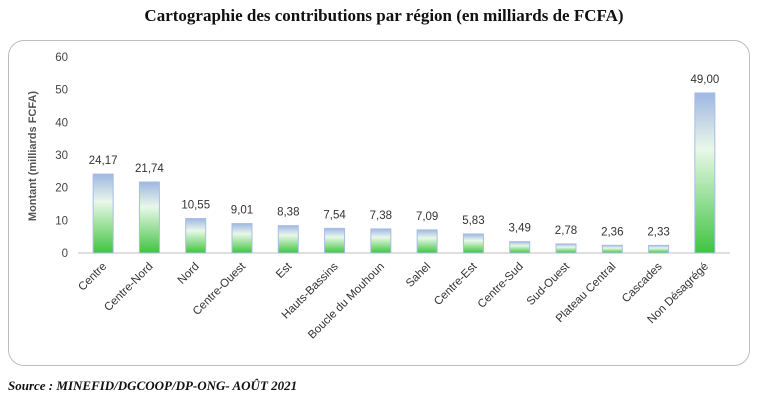  What do you see at coordinates (704, 80) in the screenshot?
I see `data-label-13: 49,00` at bounding box center [704, 80].